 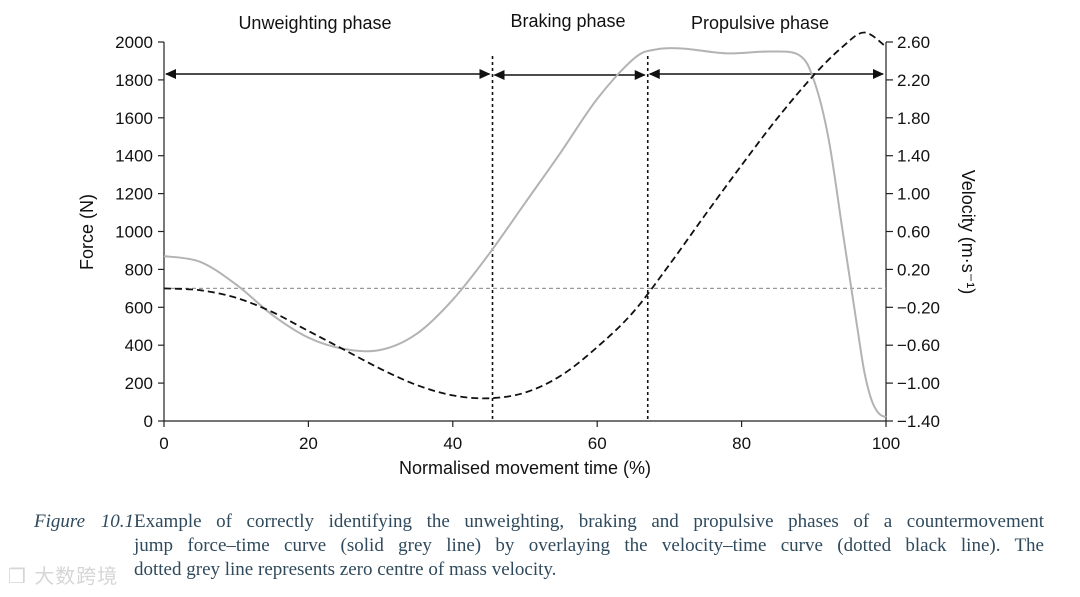 What do you see at coordinates (597, 443) in the screenshot?
I see `x-tick-label: 60` at bounding box center [597, 443].